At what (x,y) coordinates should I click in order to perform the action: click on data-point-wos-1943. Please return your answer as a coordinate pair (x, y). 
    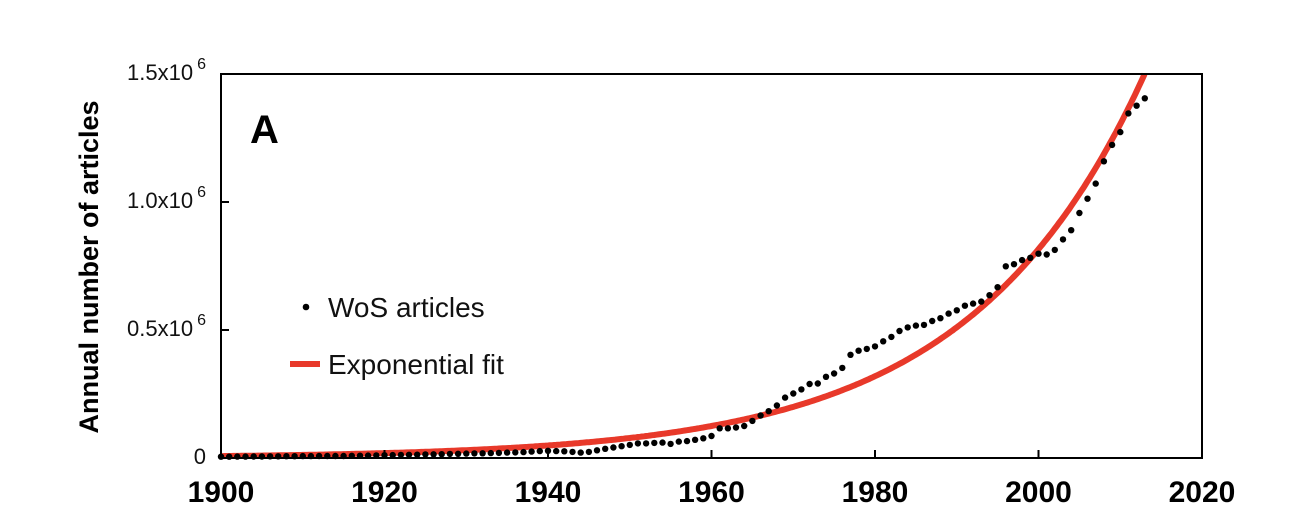
    Looking at the image, I should click on (572, 452).